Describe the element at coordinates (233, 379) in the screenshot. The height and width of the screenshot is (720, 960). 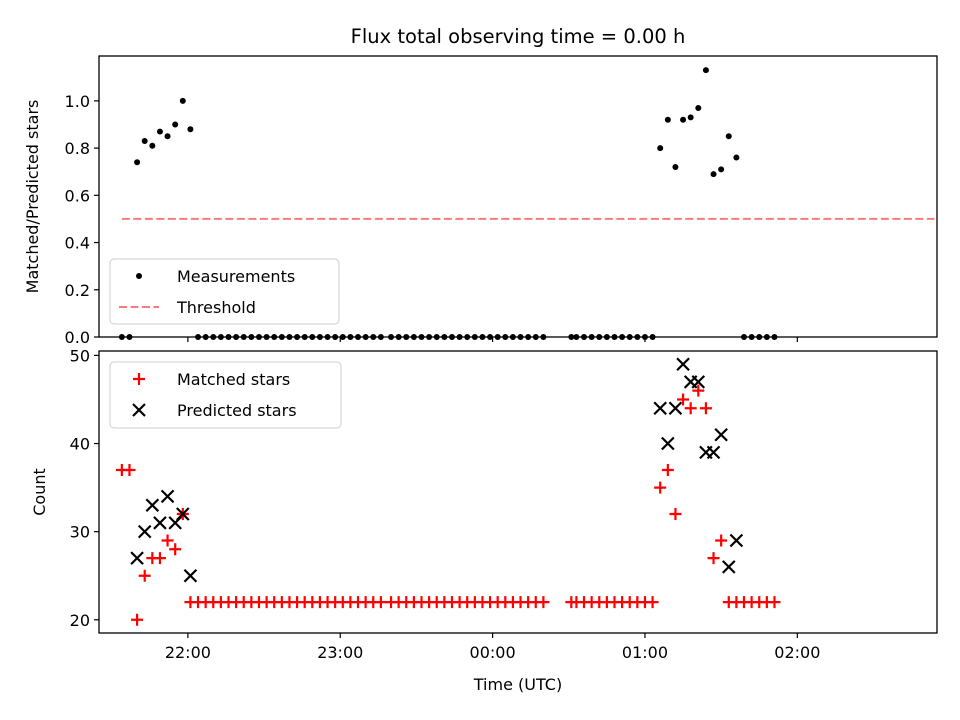
I see `legend-label: Matched stars` at that location.